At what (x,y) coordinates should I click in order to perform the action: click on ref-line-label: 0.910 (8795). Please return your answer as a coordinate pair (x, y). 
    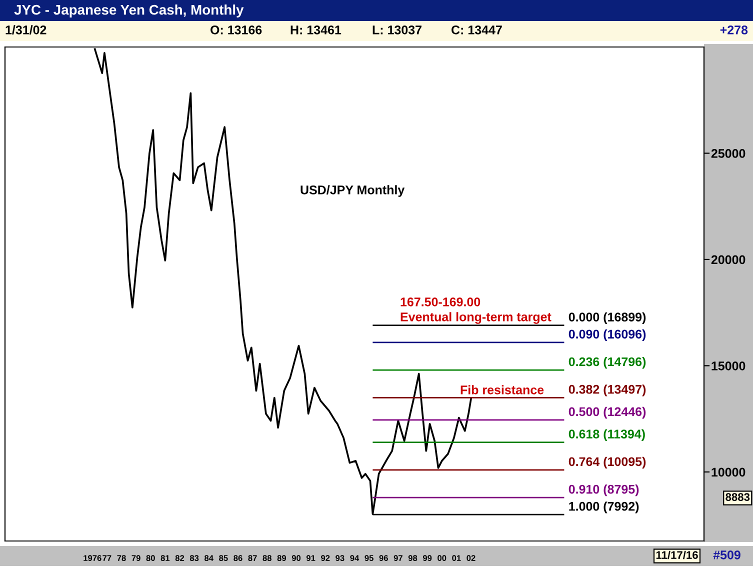
    Looking at the image, I should click on (603, 490).